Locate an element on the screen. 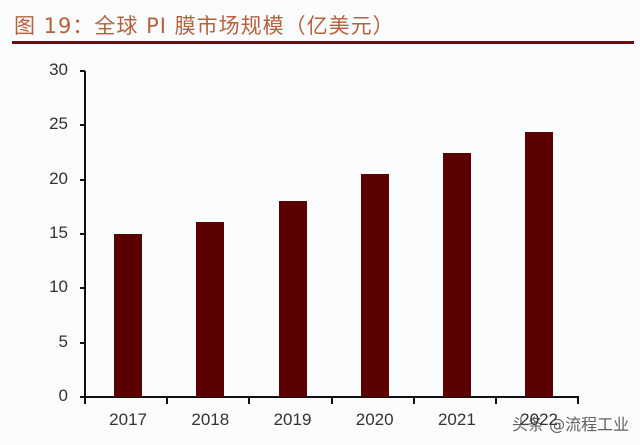  y-axis is located at coordinates (85, 234).